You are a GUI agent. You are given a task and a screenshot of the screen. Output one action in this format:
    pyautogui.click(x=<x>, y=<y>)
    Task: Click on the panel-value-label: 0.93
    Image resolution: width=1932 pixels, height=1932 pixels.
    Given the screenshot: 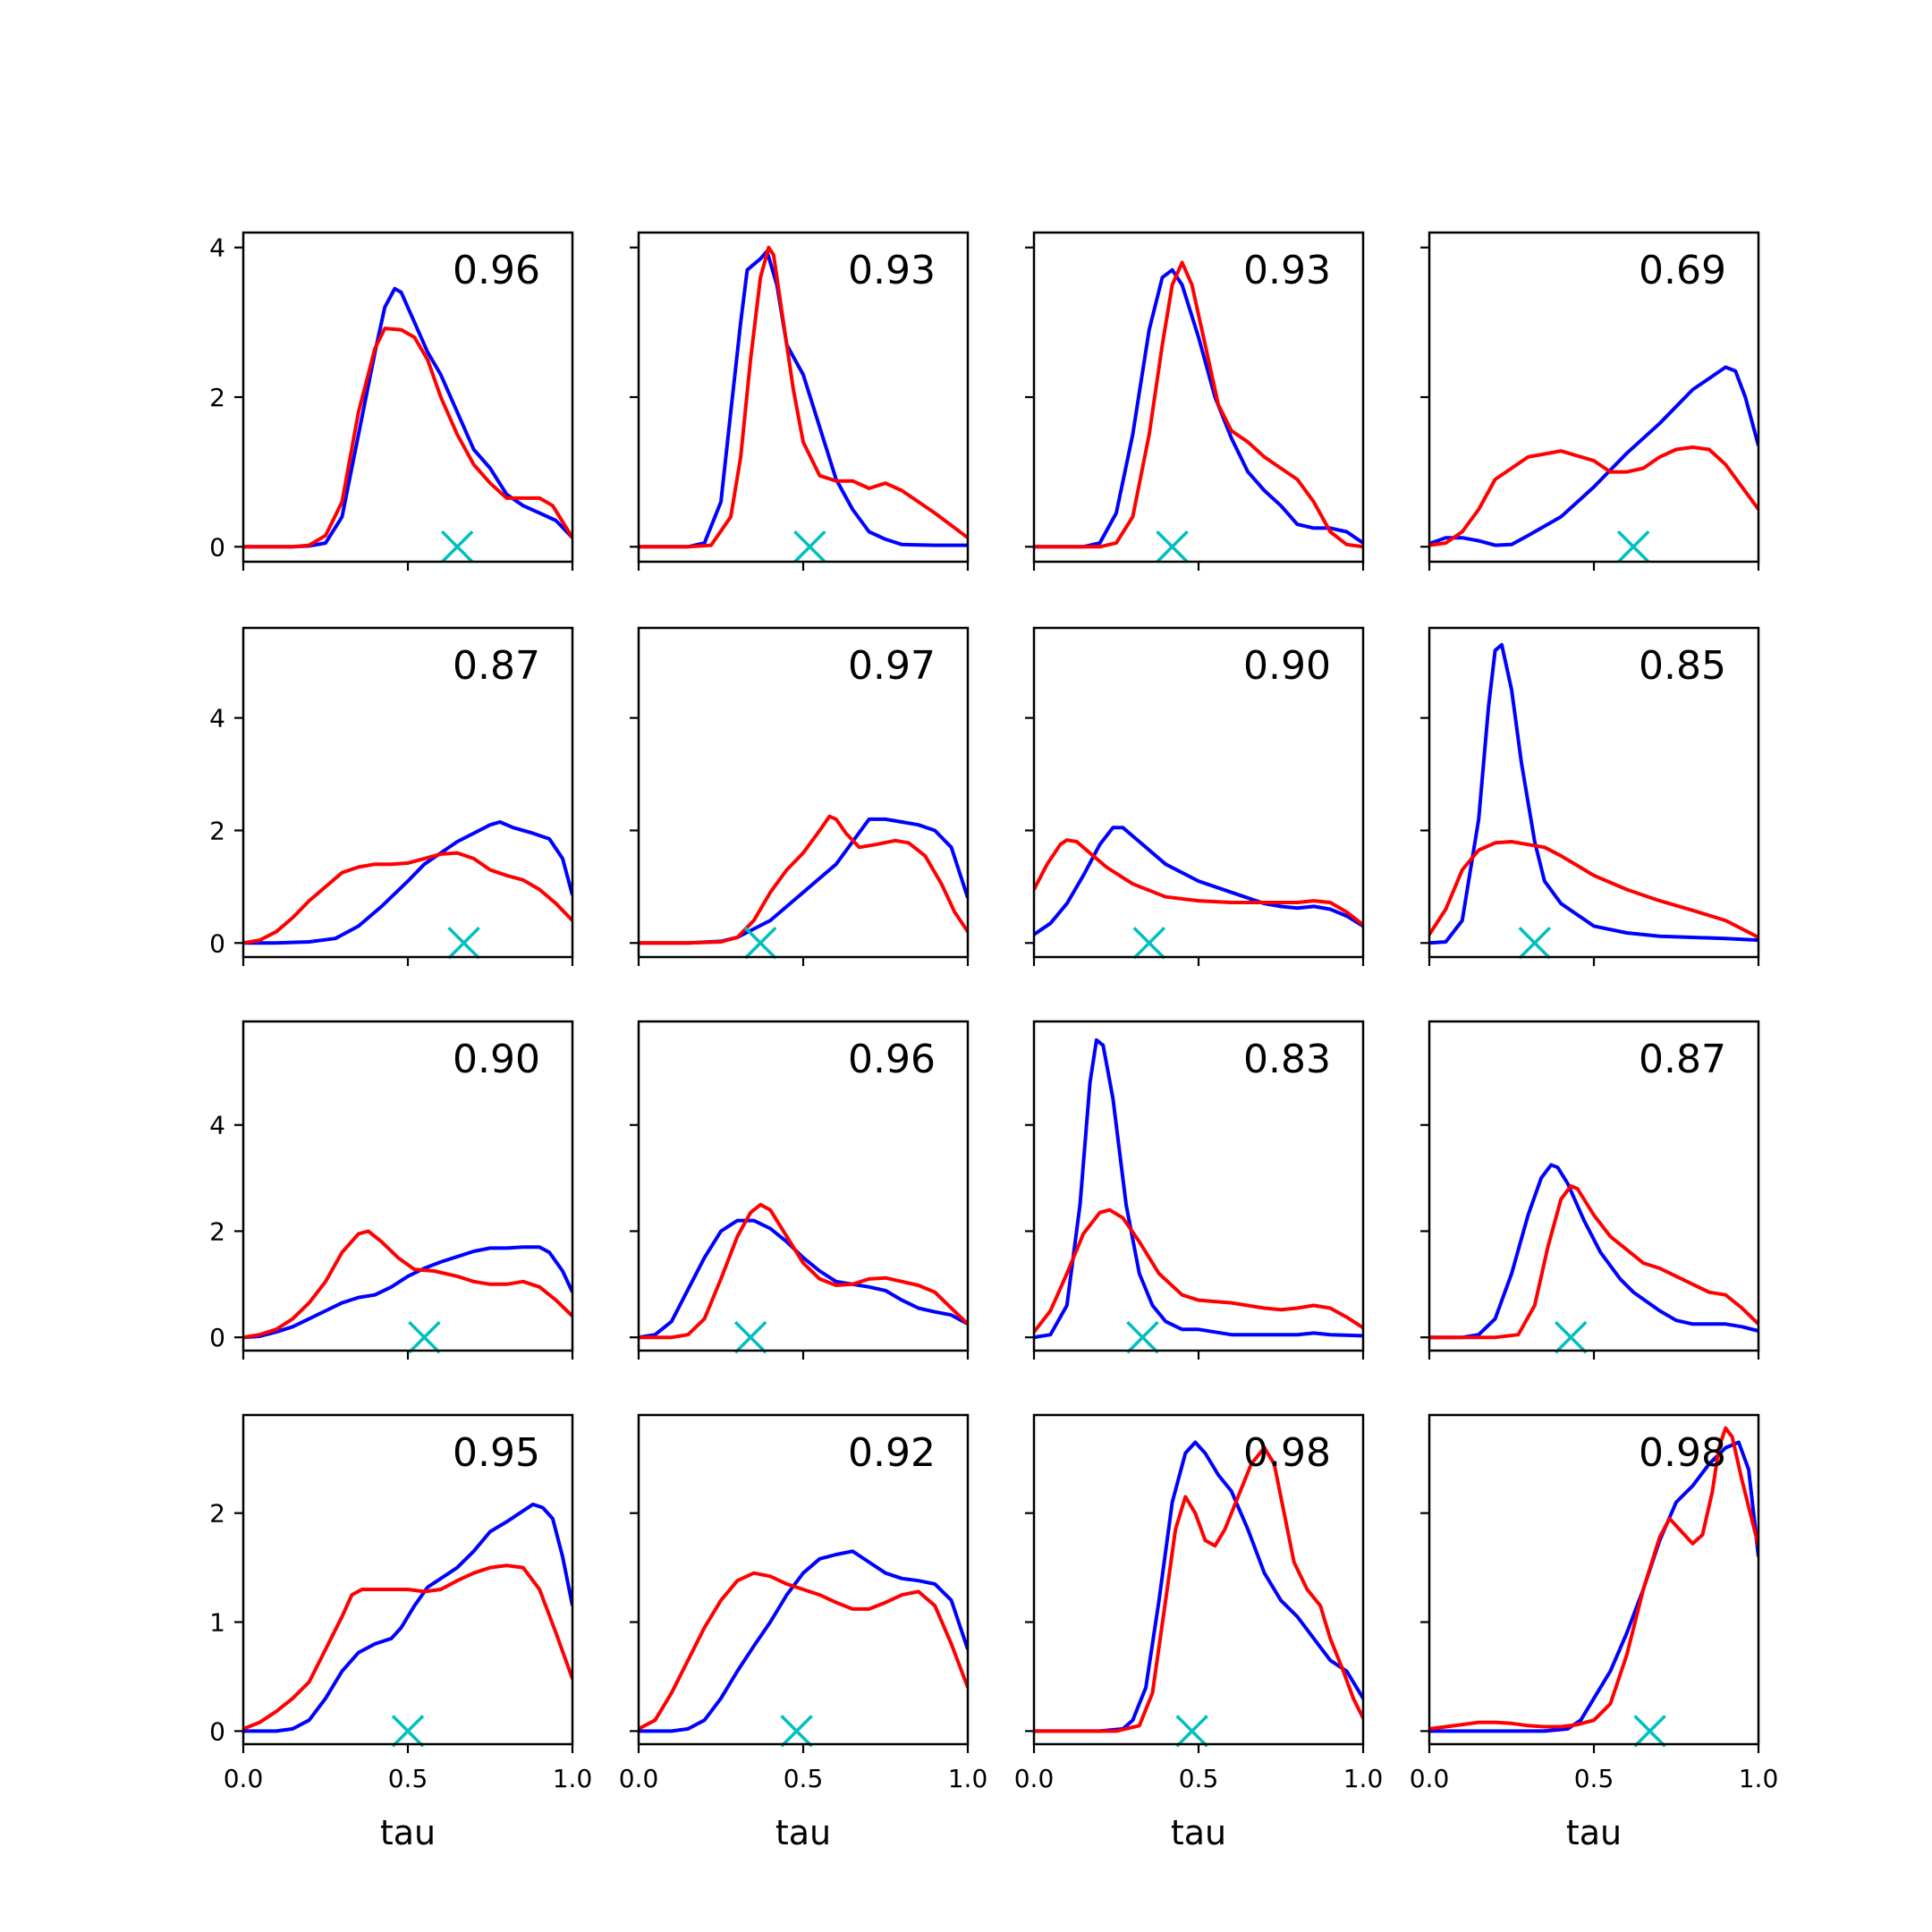 What is the action you would take?
    pyautogui.click(x=1287, y=270)
    